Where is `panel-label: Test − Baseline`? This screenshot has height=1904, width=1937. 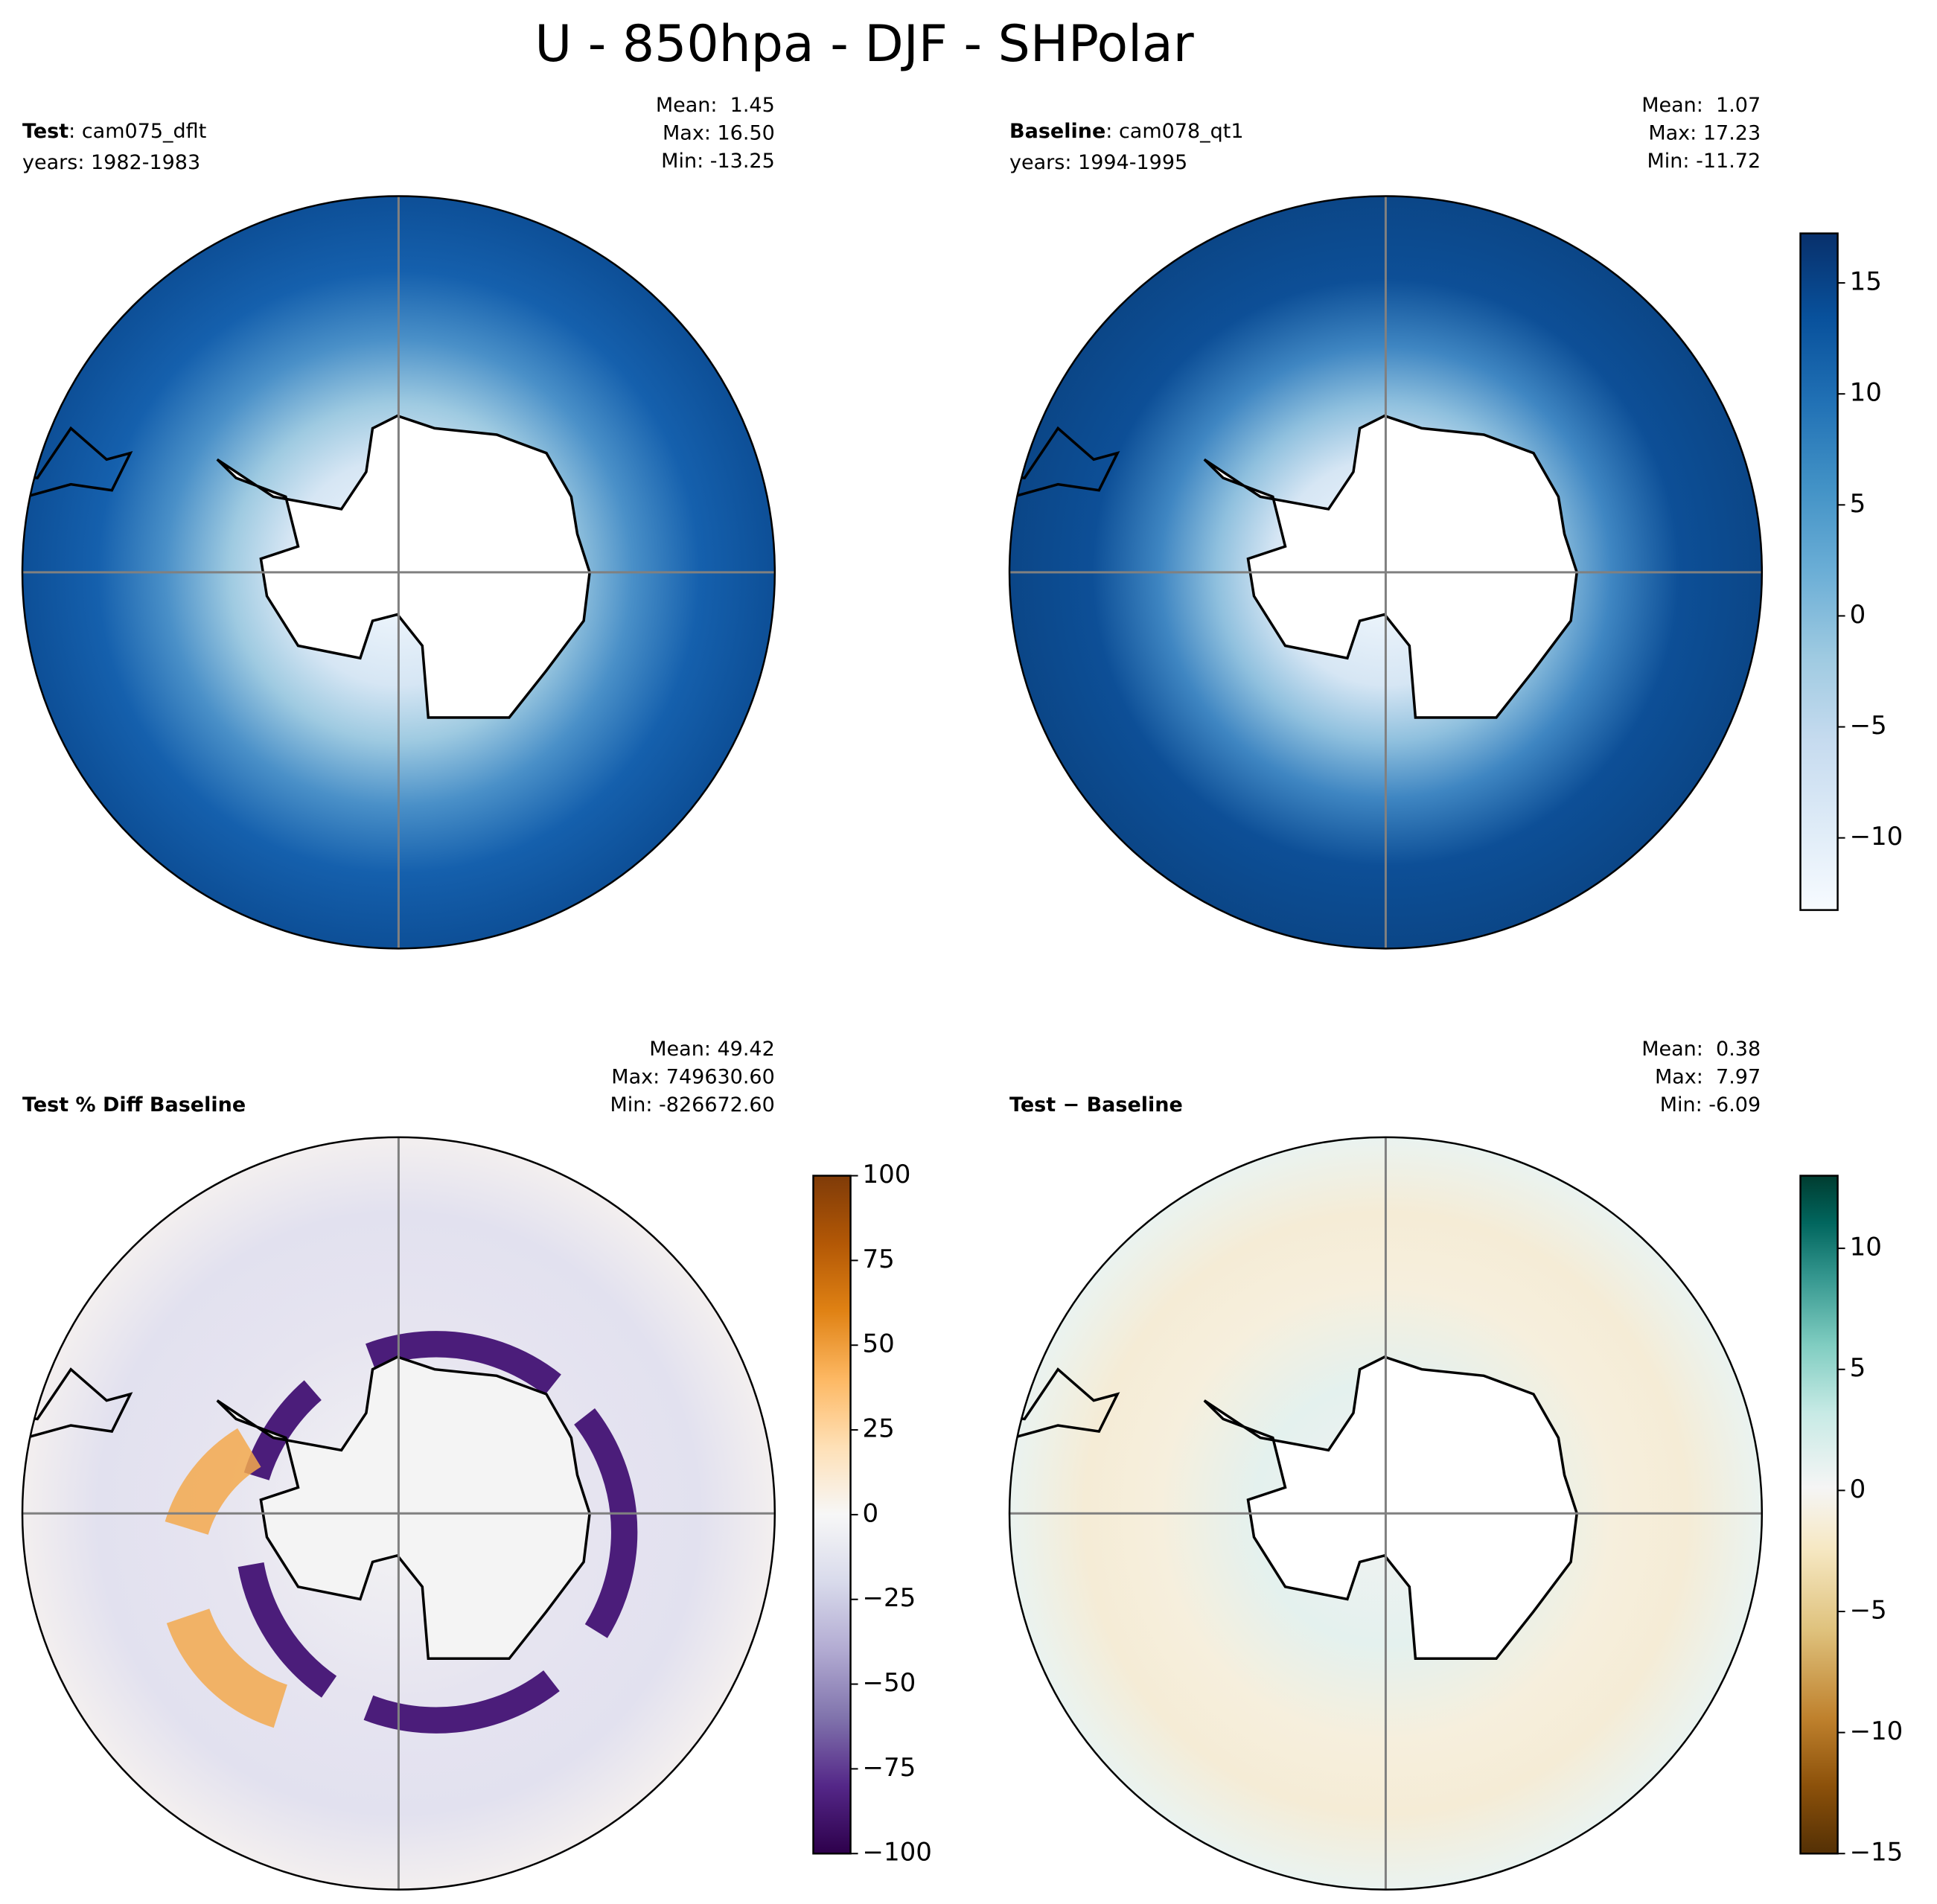
panel-label: Test − Baseline is located at coordinates (1096, 1104).